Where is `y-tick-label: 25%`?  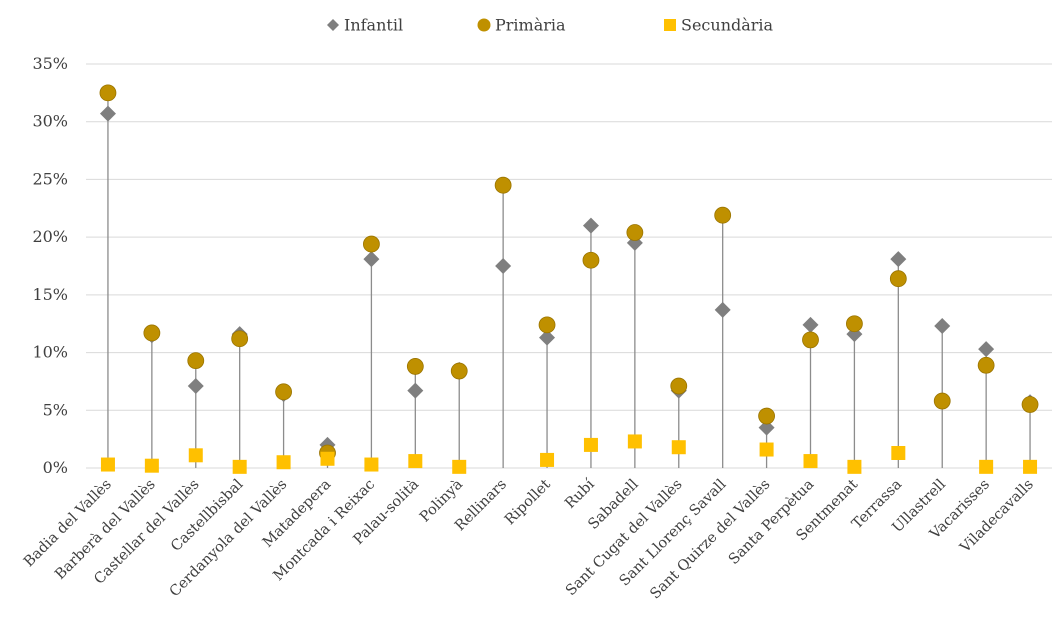
y-tick-label: 25% is located at coordinates (50, 178).